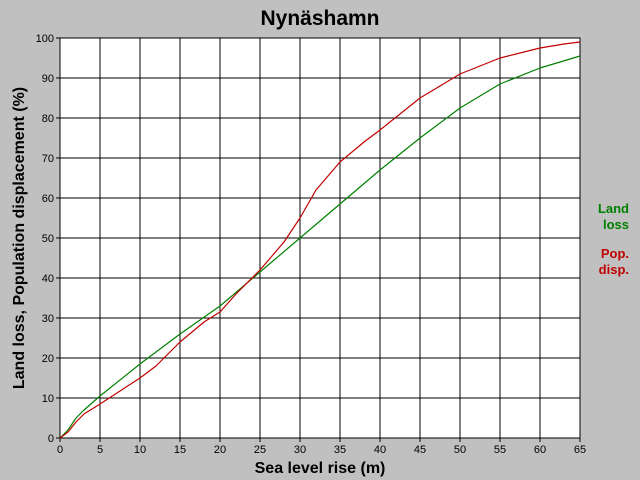  I want to click on y-tick-label: 0, so click(51, 439).